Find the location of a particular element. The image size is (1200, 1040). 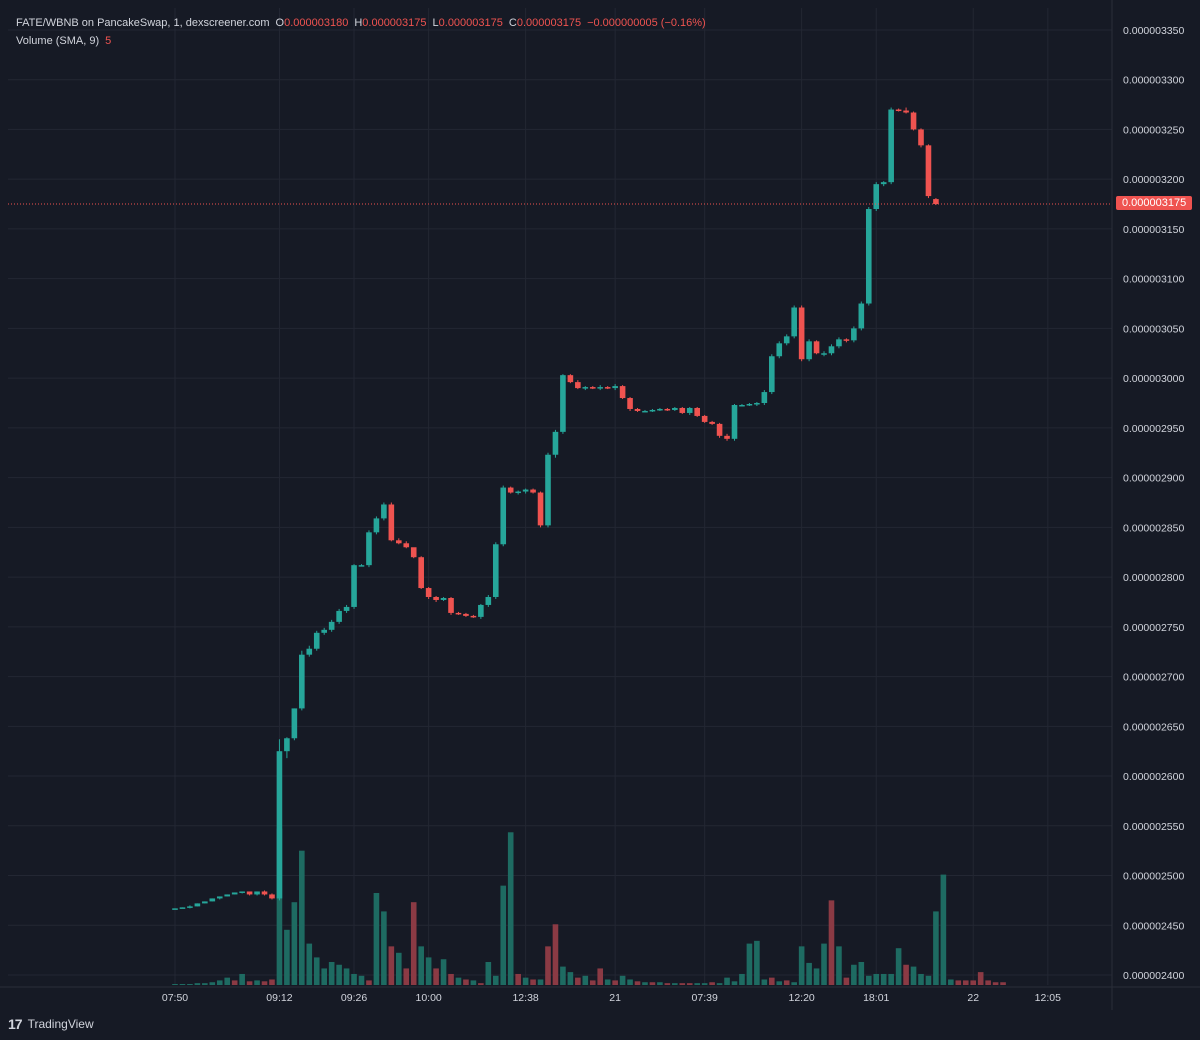

last-price-label: 0.000003175 is located at coordinates (1154, 203).